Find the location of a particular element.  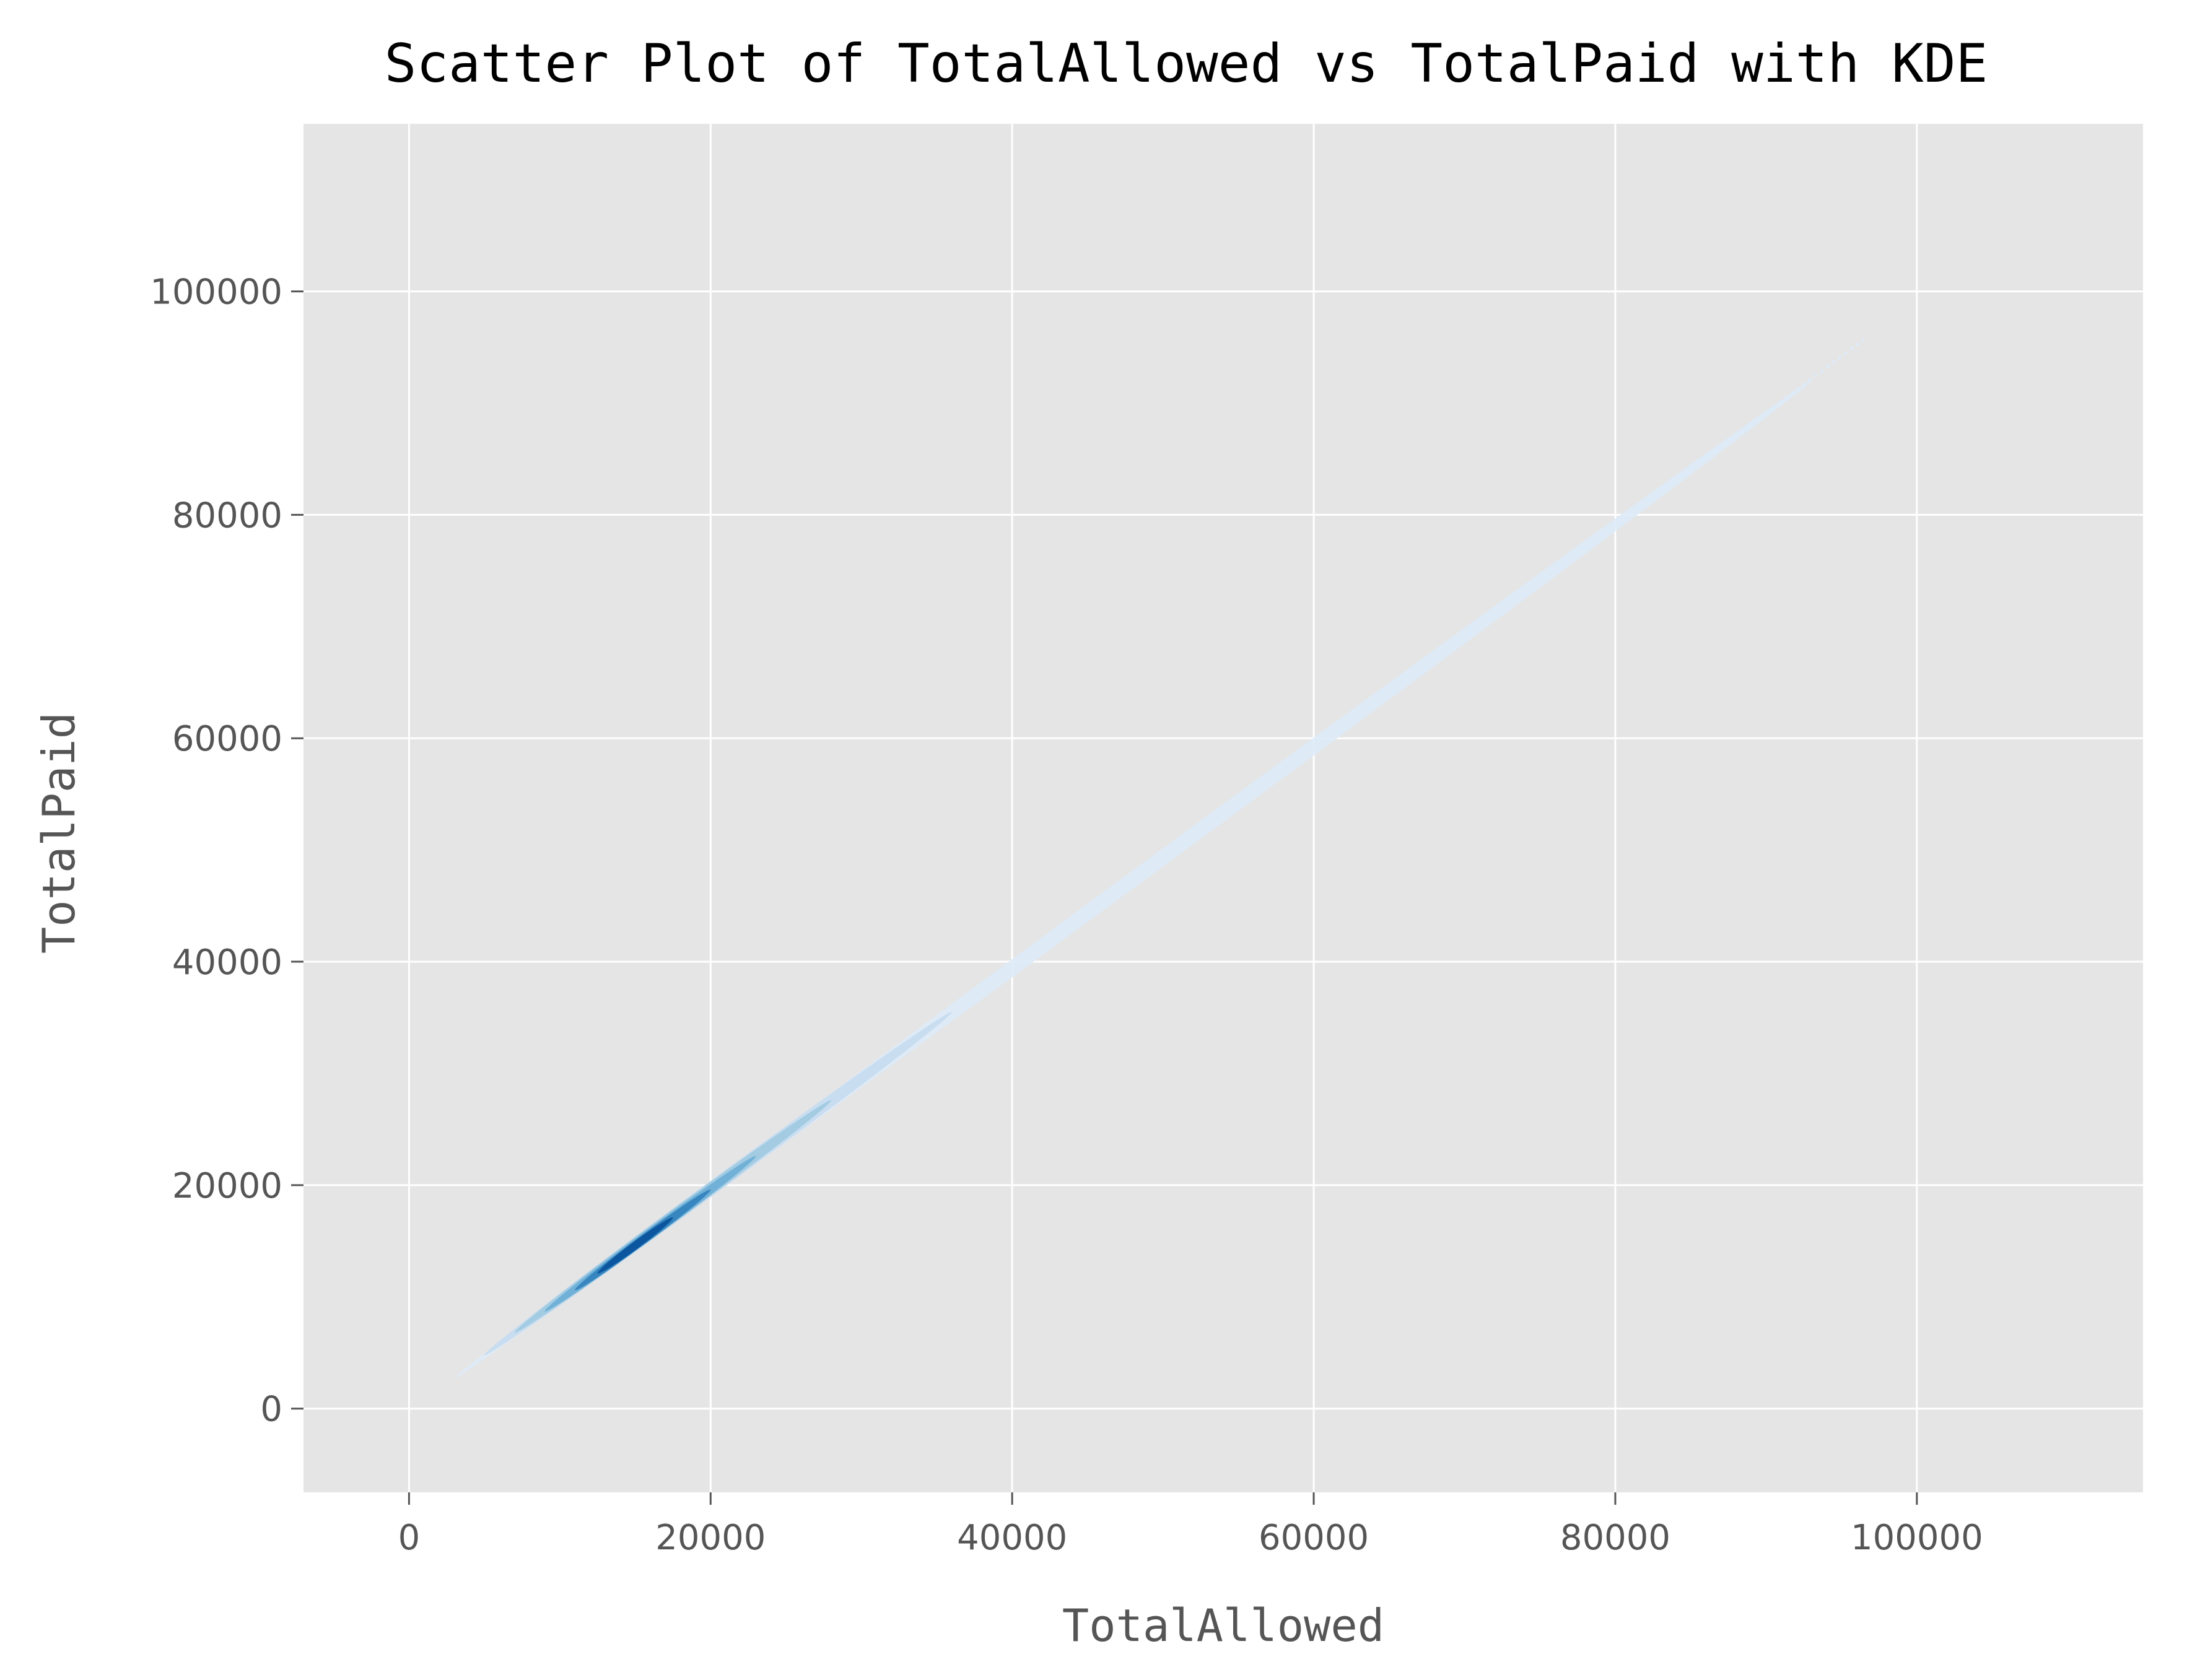

x-tick-label: 80000 is located at coordinates (1615, 1538).